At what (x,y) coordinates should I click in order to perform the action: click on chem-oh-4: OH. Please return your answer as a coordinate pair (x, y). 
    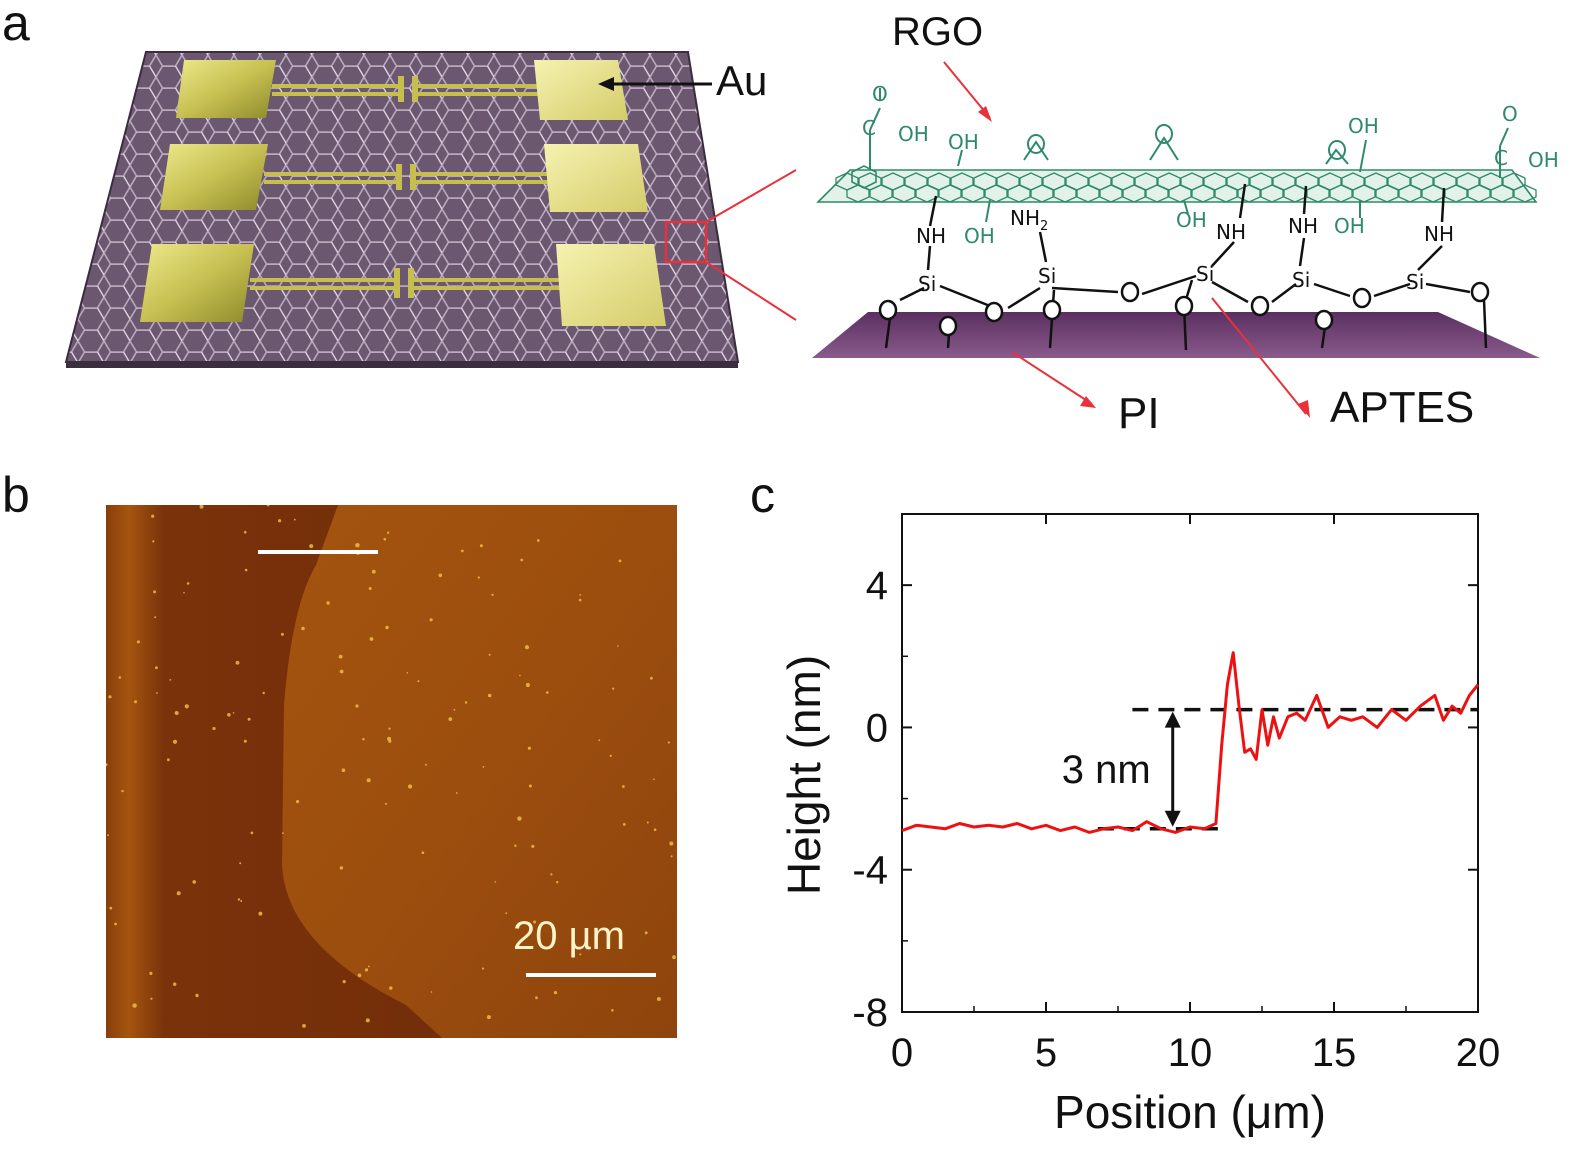
    Looking at the image, I should click on (1363, 126).